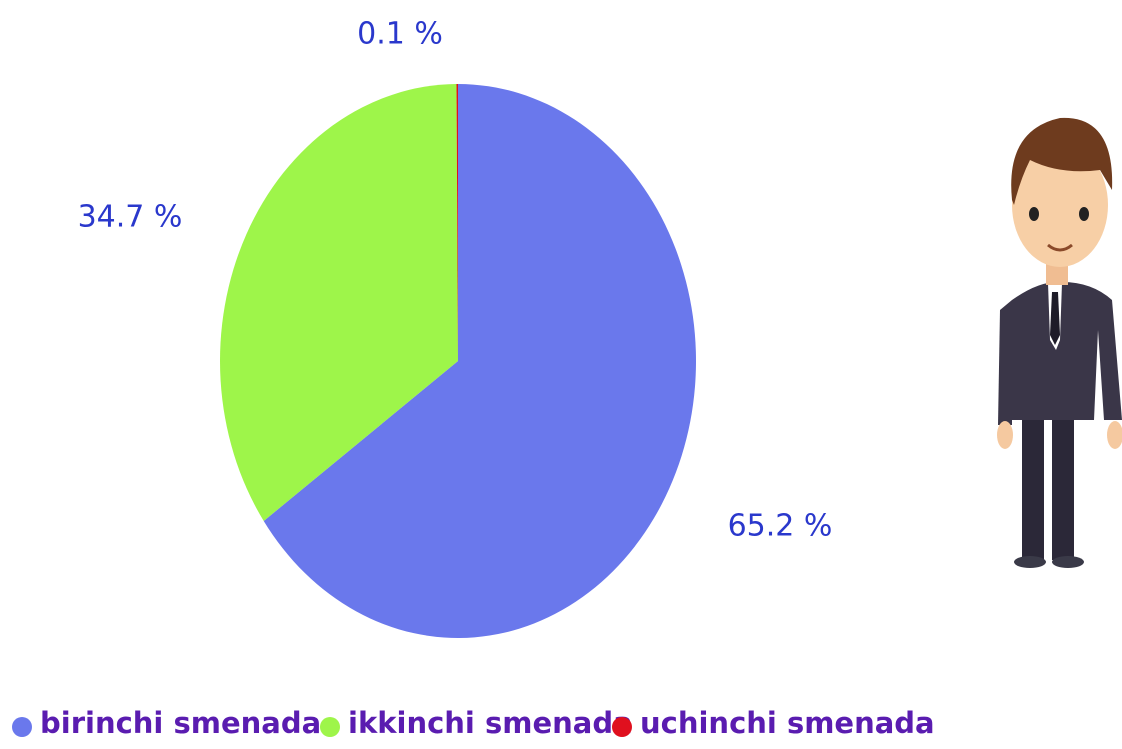 The image size is (1122, 749). I want to click on legend-label: birinchi smenada, so click(180, 723).